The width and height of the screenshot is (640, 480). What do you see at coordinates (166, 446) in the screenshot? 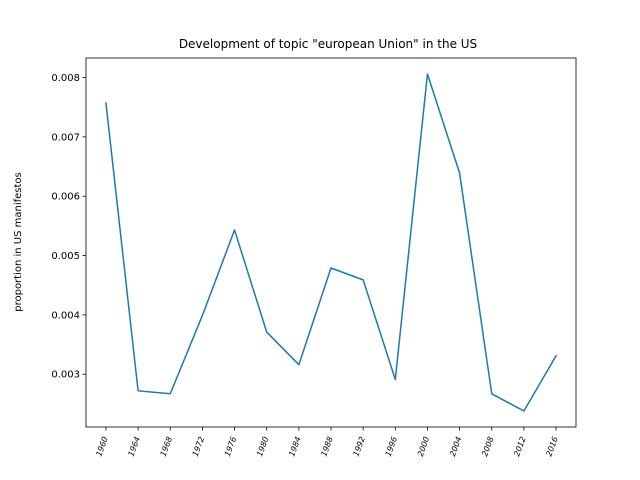
I see `x-tick-label: 1968` at bounding box center [166, 446].